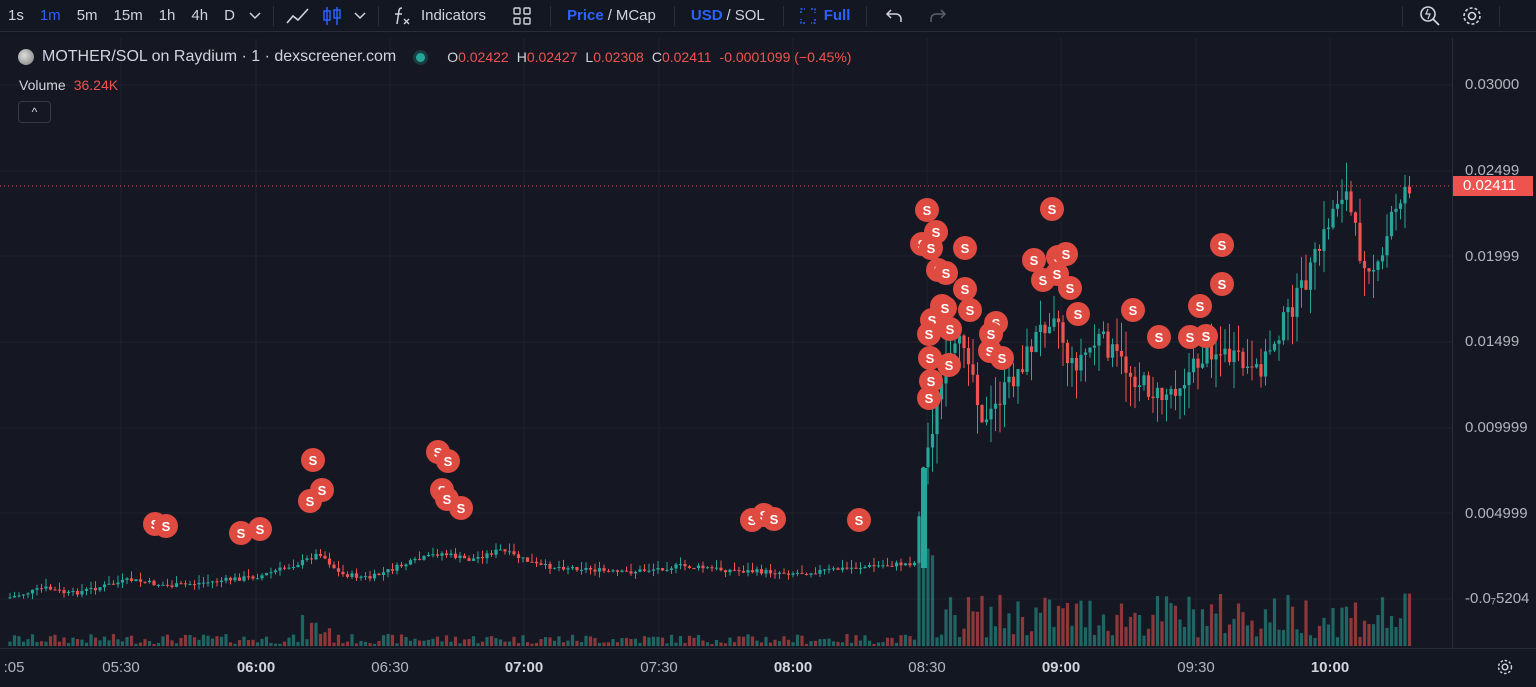 The height and width of the screenshot is (687, 1536). Describe the element at coordinates (1472, 16) in the screenshot. I see `settings-button` at that location.